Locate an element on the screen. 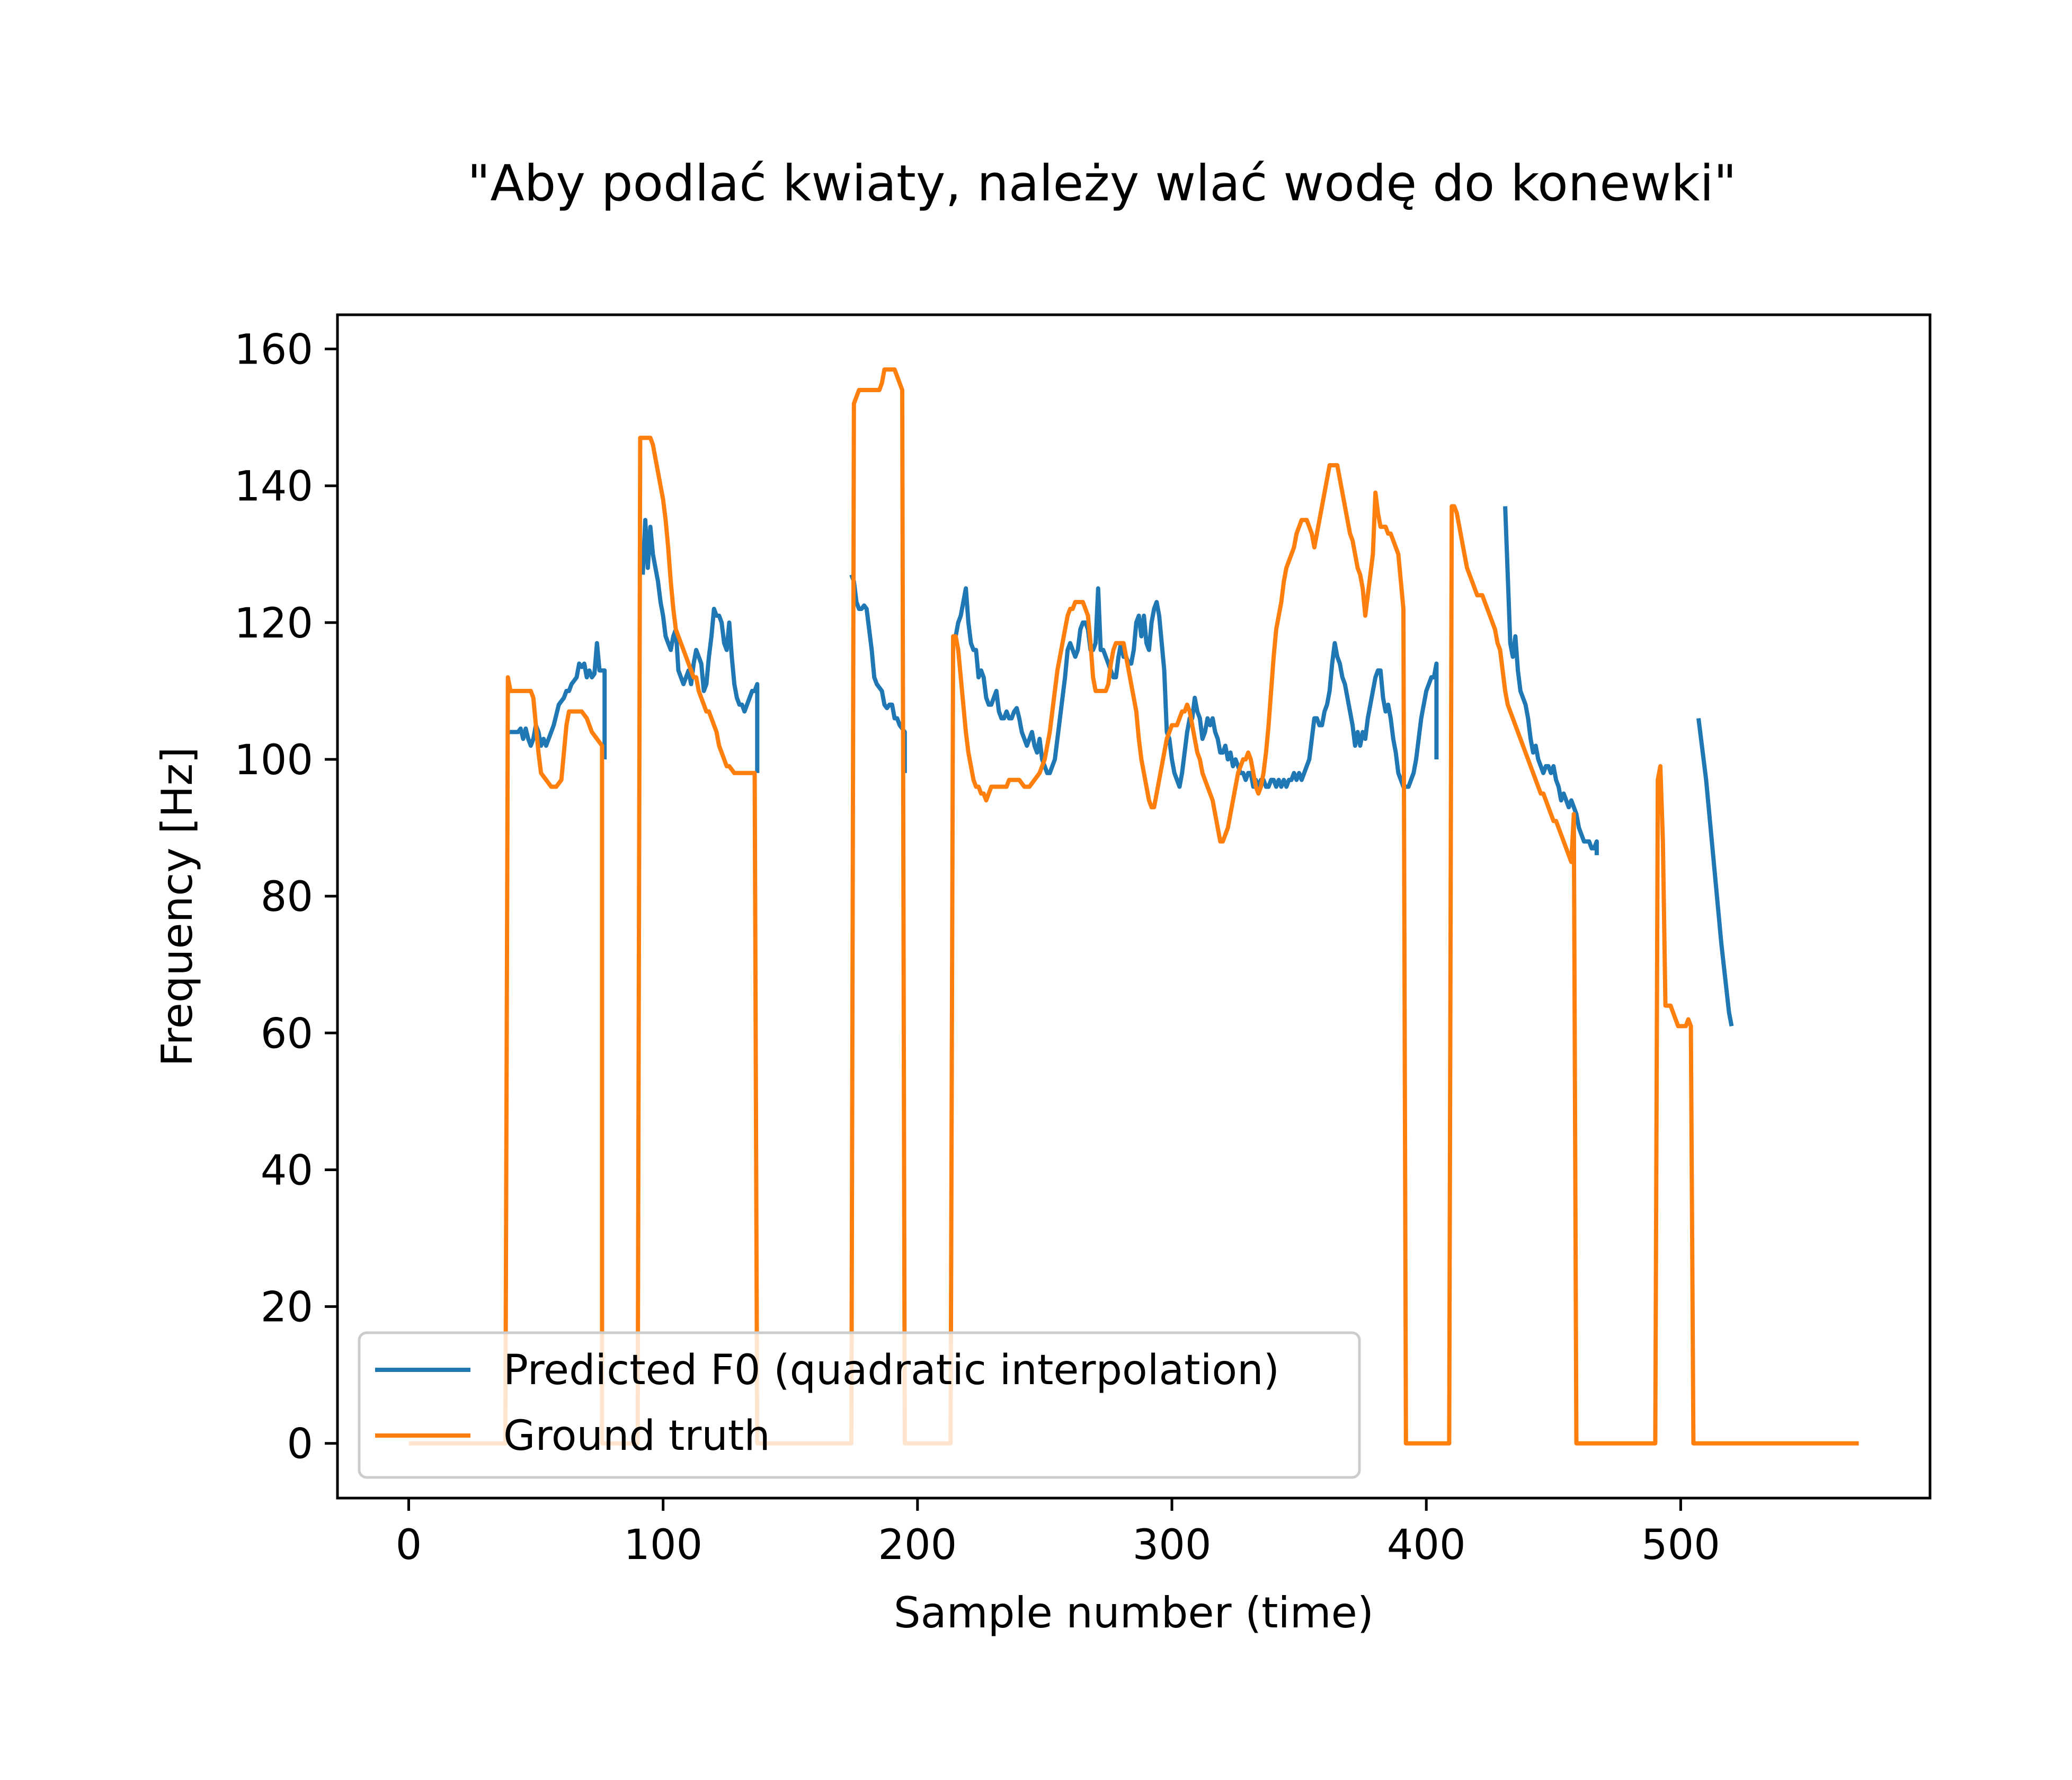  legend-box is located at coordinates (859, 1405).